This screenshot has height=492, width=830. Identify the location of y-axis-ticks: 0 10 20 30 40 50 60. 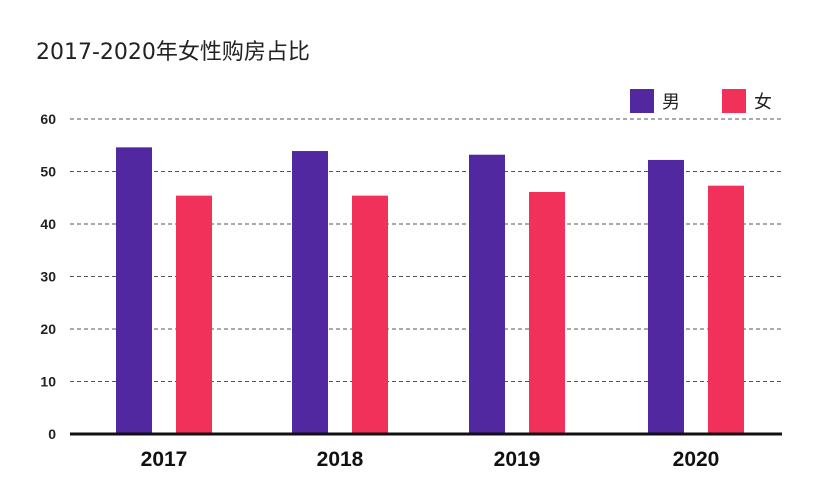
(48, 276).